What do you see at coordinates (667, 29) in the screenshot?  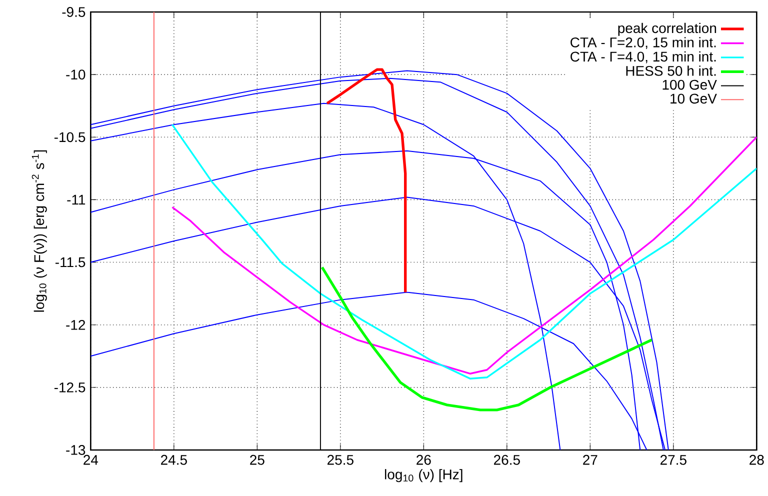 I see `legend-label: peak correlation` at bounding box center [667, 29].